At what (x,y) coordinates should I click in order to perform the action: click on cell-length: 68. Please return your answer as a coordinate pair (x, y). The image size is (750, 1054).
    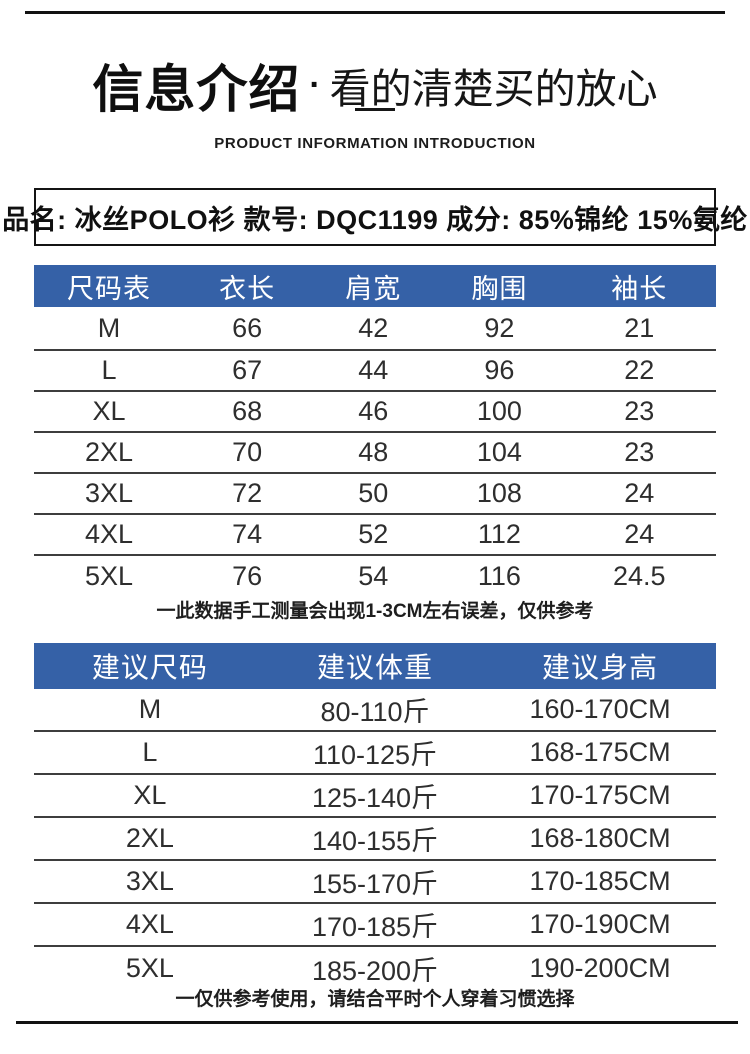
    Looking at the image, I should click on (247, 411).